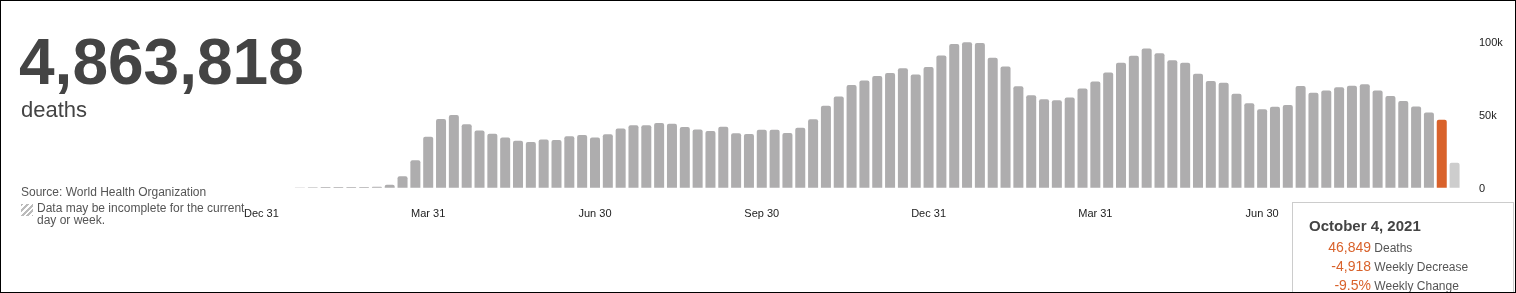 This screenshot has width=1516, height=293. I want to click on y-tick-label: 0, so click(1482, 187).